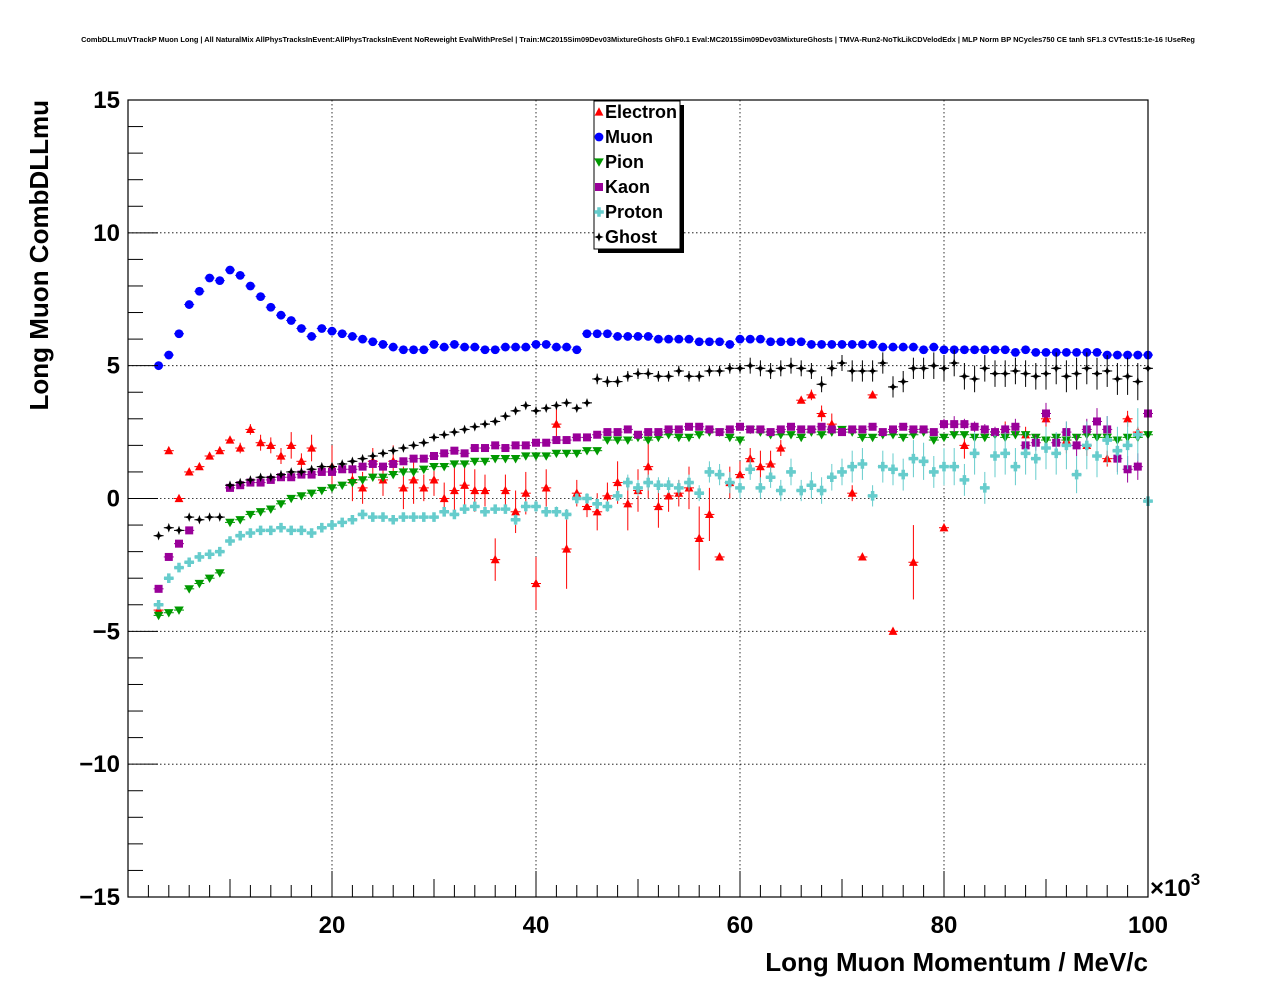  Describe the element at coordinates (113, 499) in the screenshot. I see `y-tick-label: 0` at that location.